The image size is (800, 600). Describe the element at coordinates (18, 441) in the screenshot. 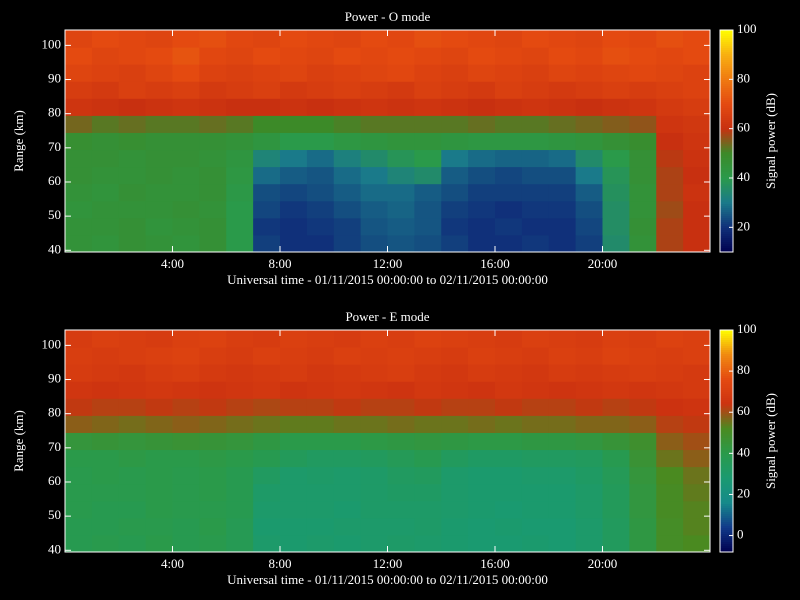

I see `y-axis-label: Range (km)` at that location.